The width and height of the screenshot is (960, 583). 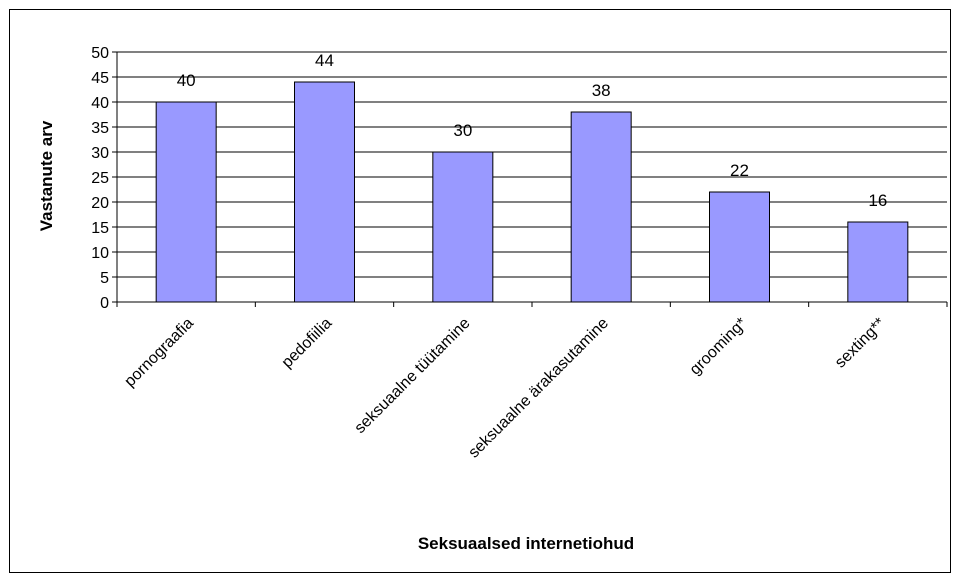 What do you see at coordinates (186, 80) in the screenshot?
I see `data-label: 40` at bounding box center [186, 80].